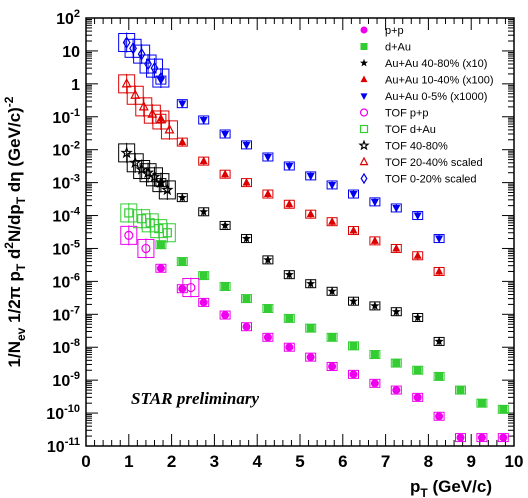  Describe the element at coordinates (398, 48) in the screenshot. I see `legend-entry-label: d+Au` at that location.